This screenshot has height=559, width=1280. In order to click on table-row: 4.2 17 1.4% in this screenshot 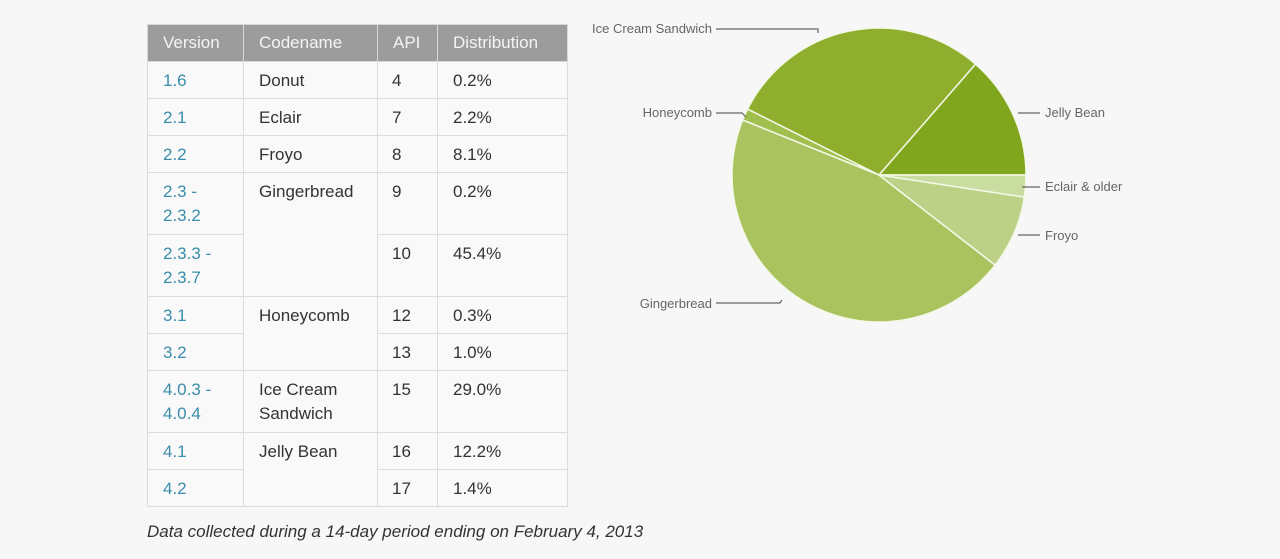, I will do `click(357, 488)`.